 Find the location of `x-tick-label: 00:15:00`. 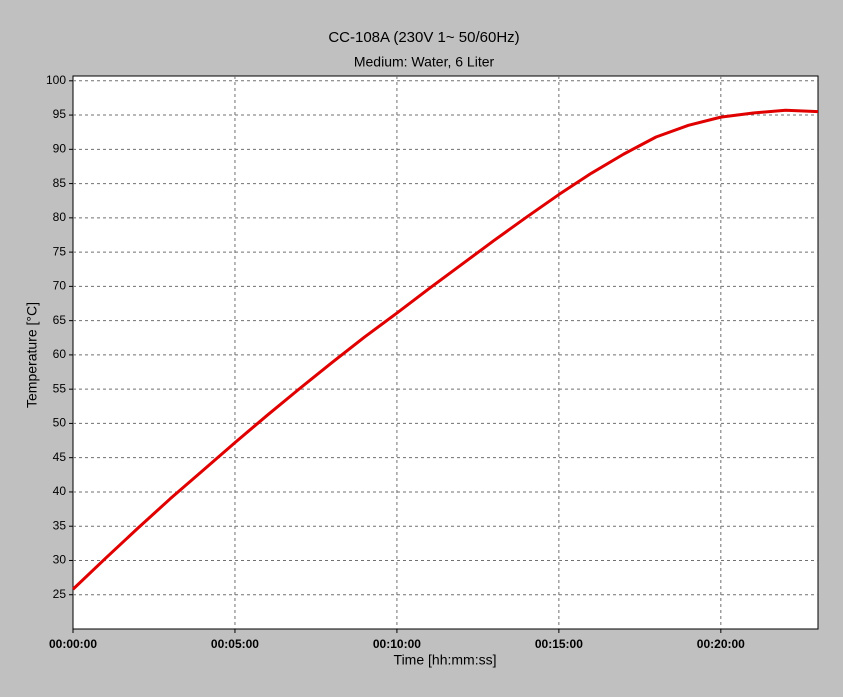

x-tick-label: 00:15:00 is located at coordinates (559, 644).